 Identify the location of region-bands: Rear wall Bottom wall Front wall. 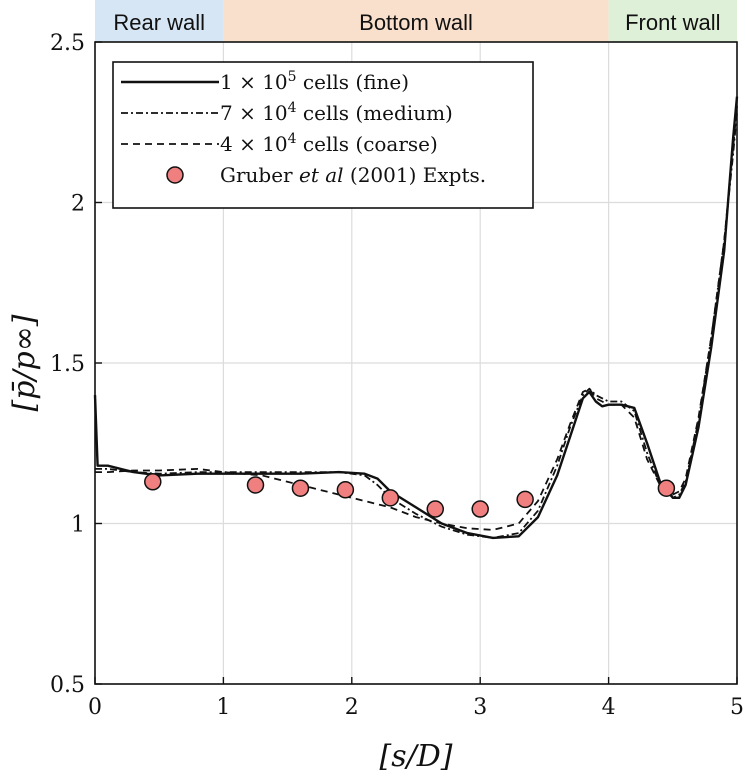
(416, 21).